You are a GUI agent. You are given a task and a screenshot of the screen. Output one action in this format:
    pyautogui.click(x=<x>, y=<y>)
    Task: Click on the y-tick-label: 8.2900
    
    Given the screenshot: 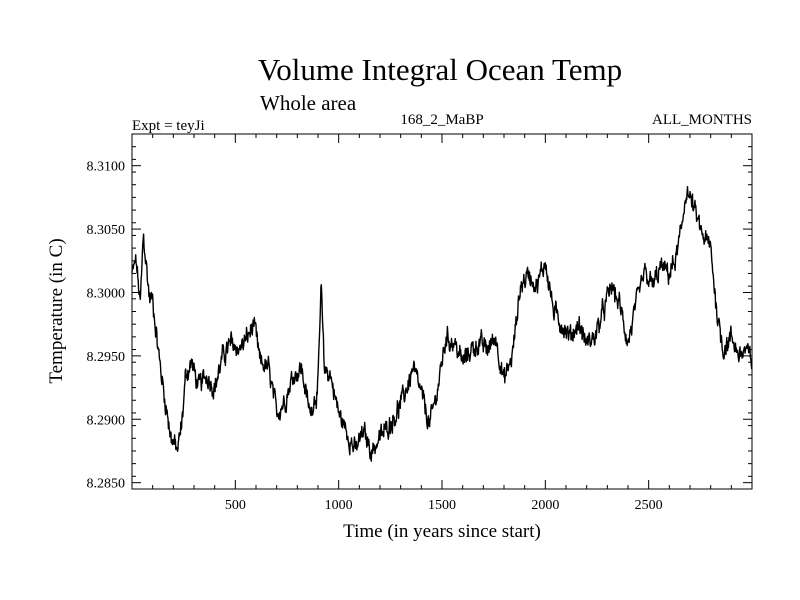 What is the action you would take?
    pyautogui.click(x=106, y=420)
    